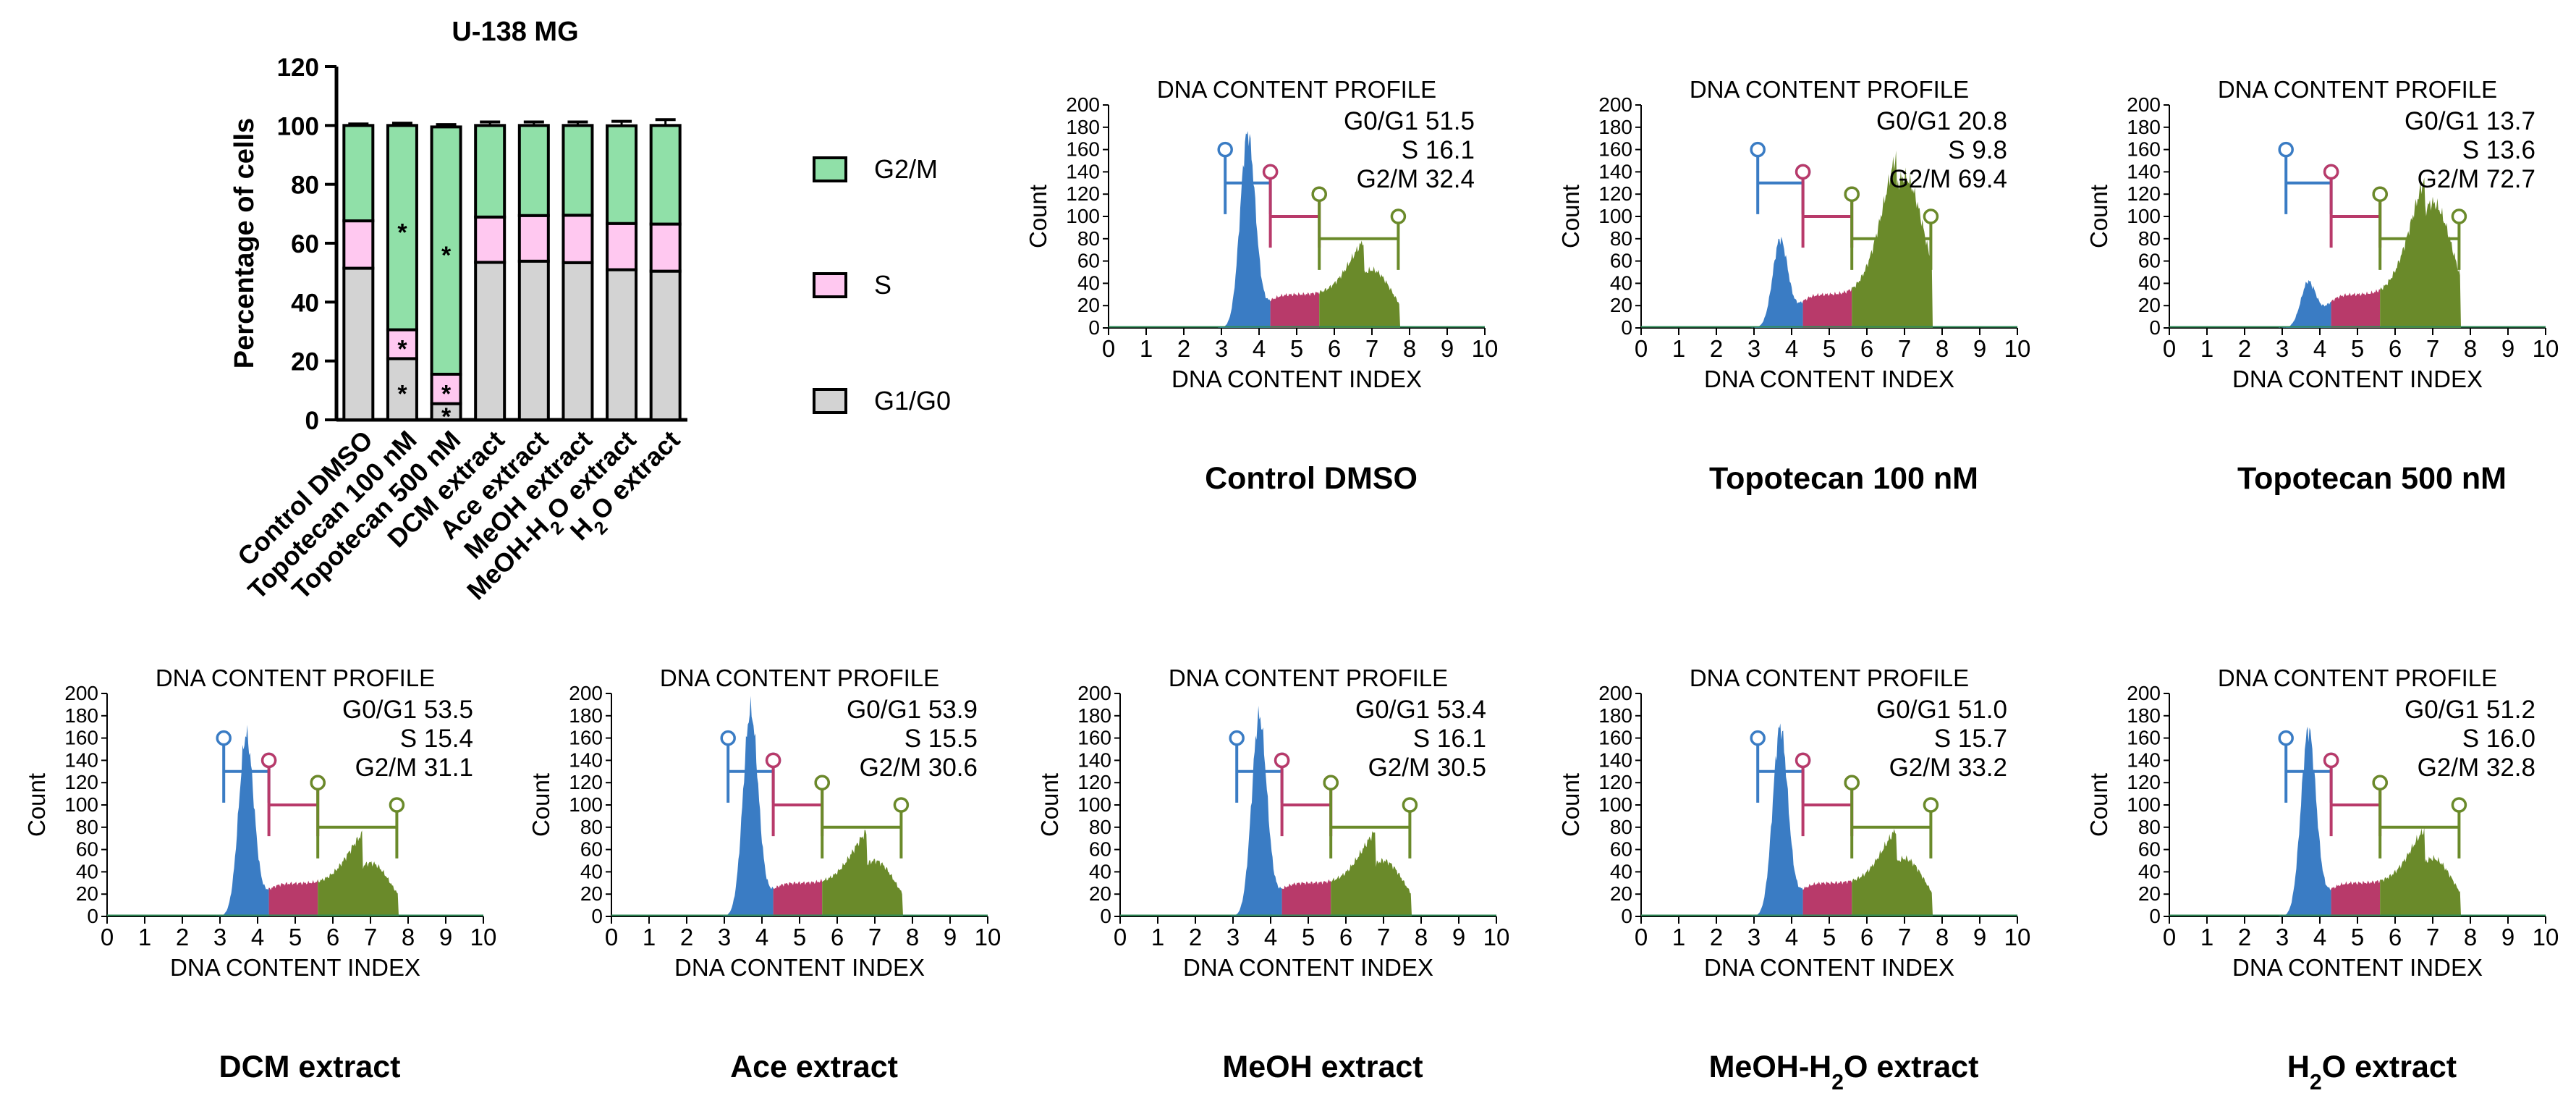 This screenshot has width=2576, height=1101. Describe the element at coordinates (414, 768) in the screenshot. I see `g2m-value: G2/M 31.1` at that location.